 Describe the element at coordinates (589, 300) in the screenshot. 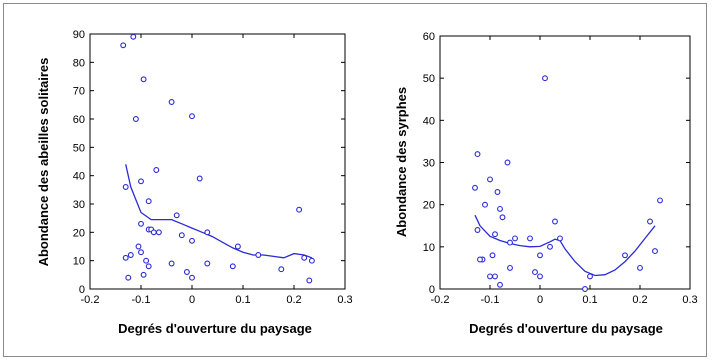

I see `x-tick-label-syrphes: 0.1` at that location.